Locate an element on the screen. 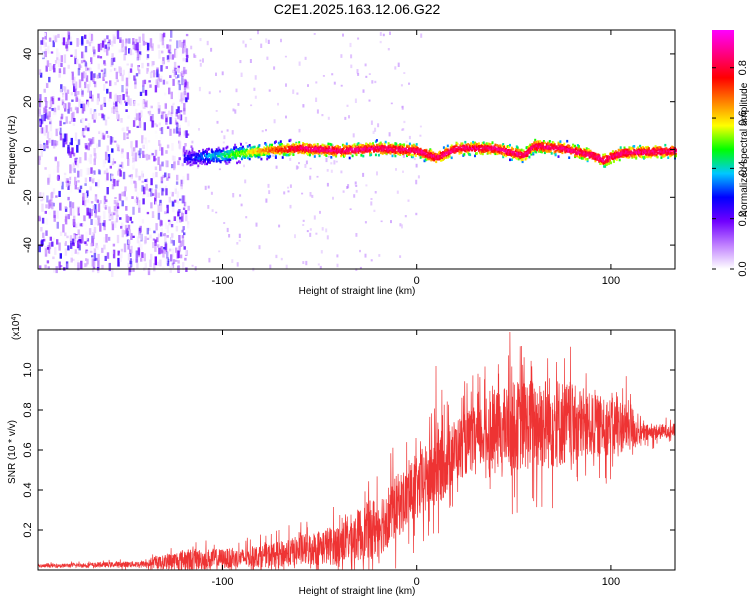  spectrogram-x-label: Height of straight line (km) is located at coordinates (357, 291).